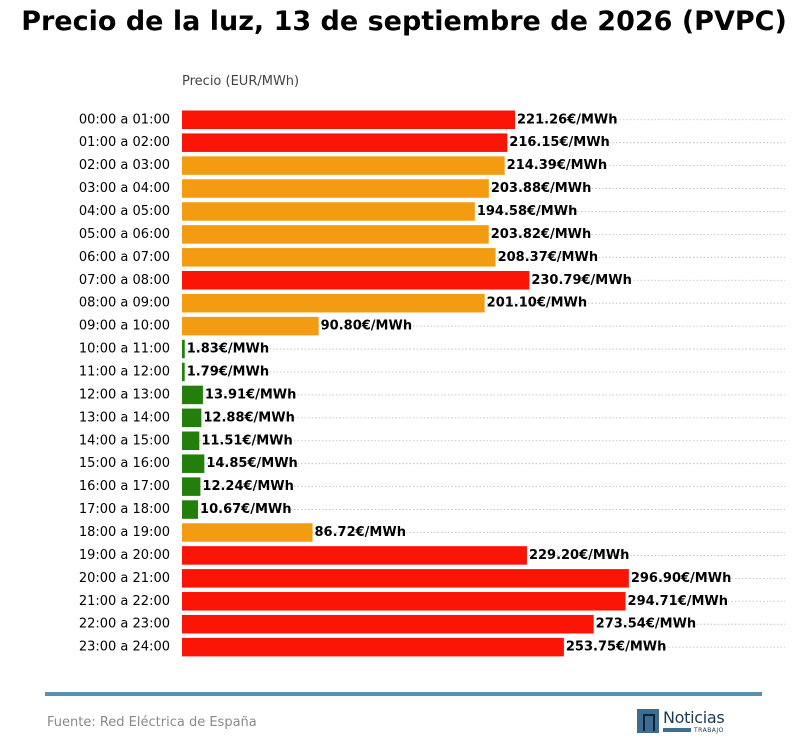 Image resolution: width=808 pixels, height=755 pixels. Describe the element at coordinates (124, 394) in the screenshot. I see `y-tick-label: 12:00 a 13:00` at that location.